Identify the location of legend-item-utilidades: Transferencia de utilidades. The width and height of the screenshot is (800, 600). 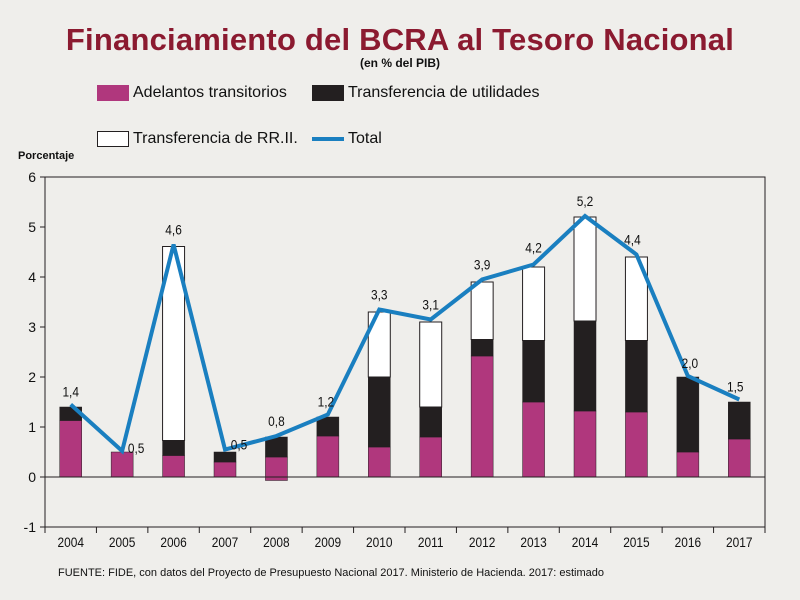
(426, 93).